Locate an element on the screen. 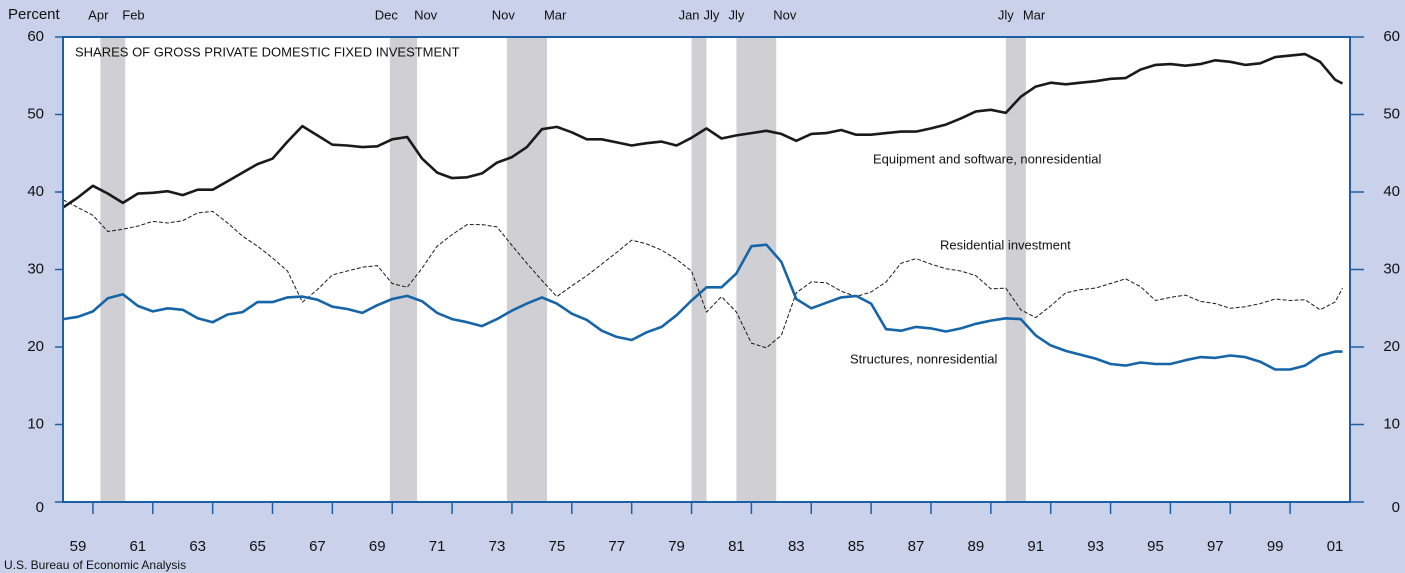  recession-end-label: Jly is located at coordinates (712, 14).